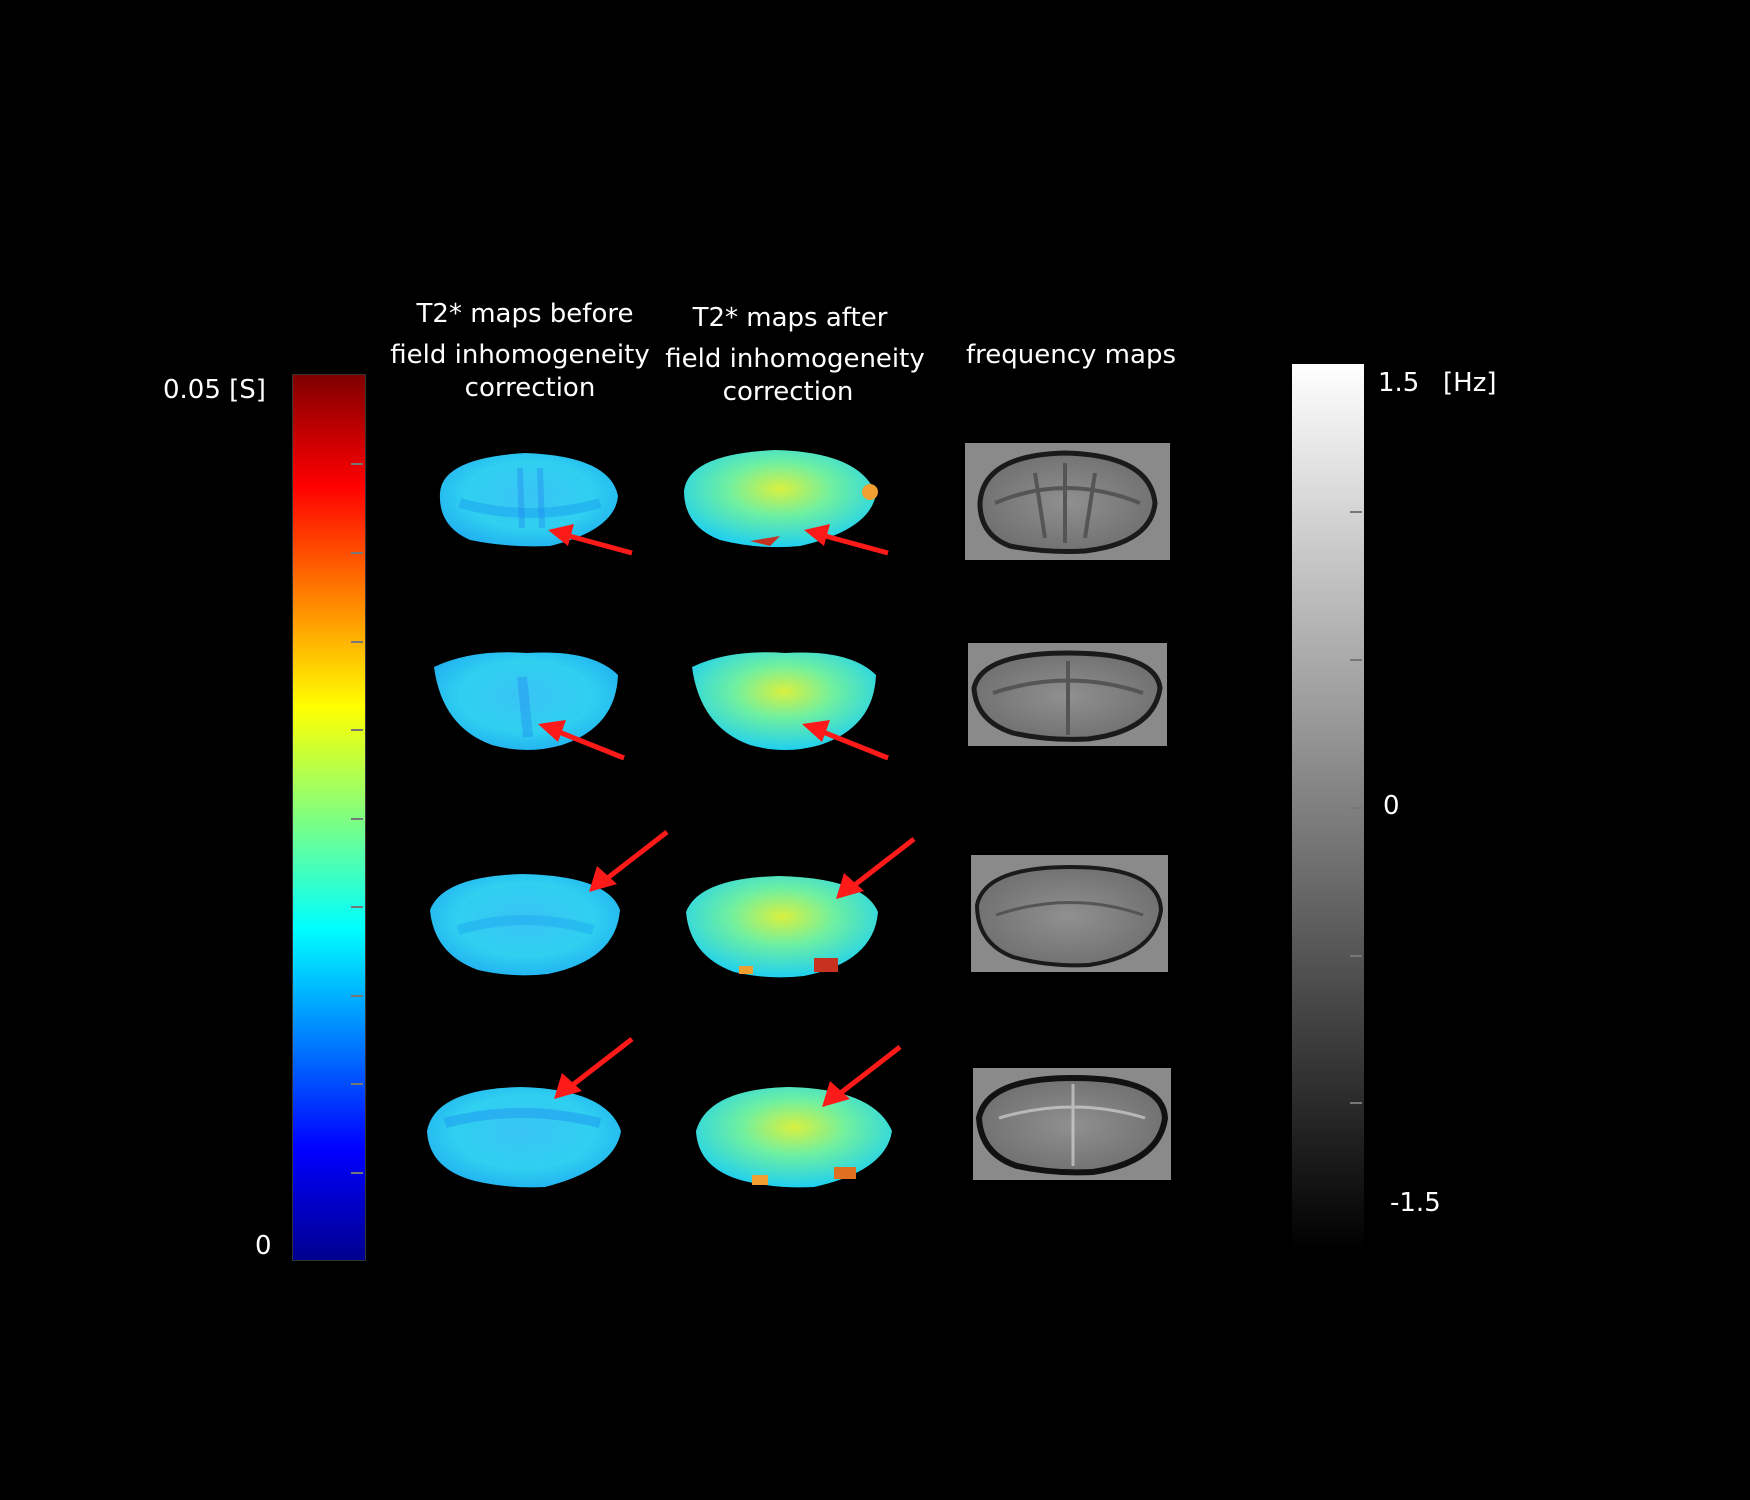 The height and width of the screenshot is (1500, 1750). I want to click on arrow-row3-col1, so click(629, 861).